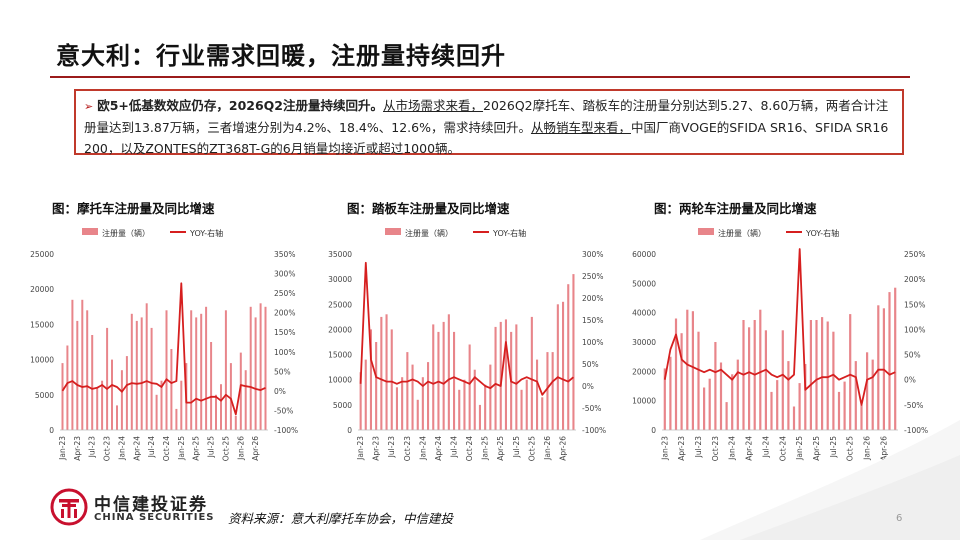  Describe the element at coordinates (516, 447) in the screenshot. I see `x-tick-label: Jul-25` at that location.